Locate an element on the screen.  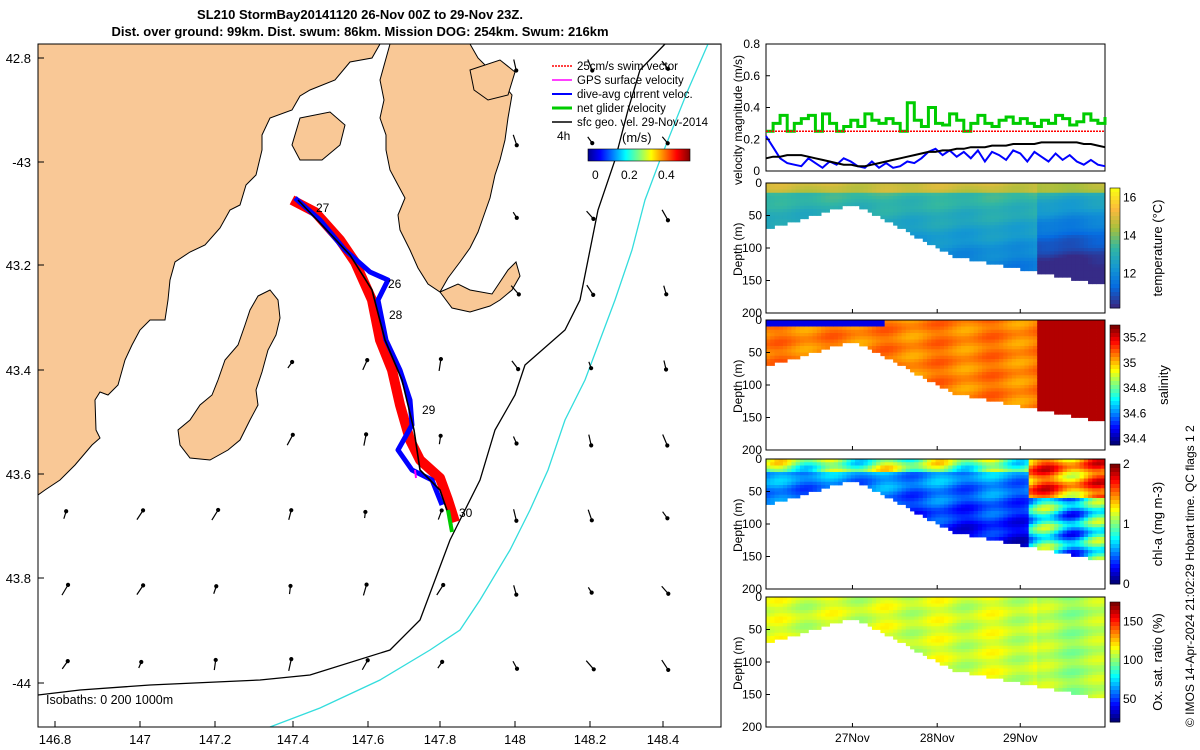
map-x-tick: 147 is located at coordinates (140, 739).